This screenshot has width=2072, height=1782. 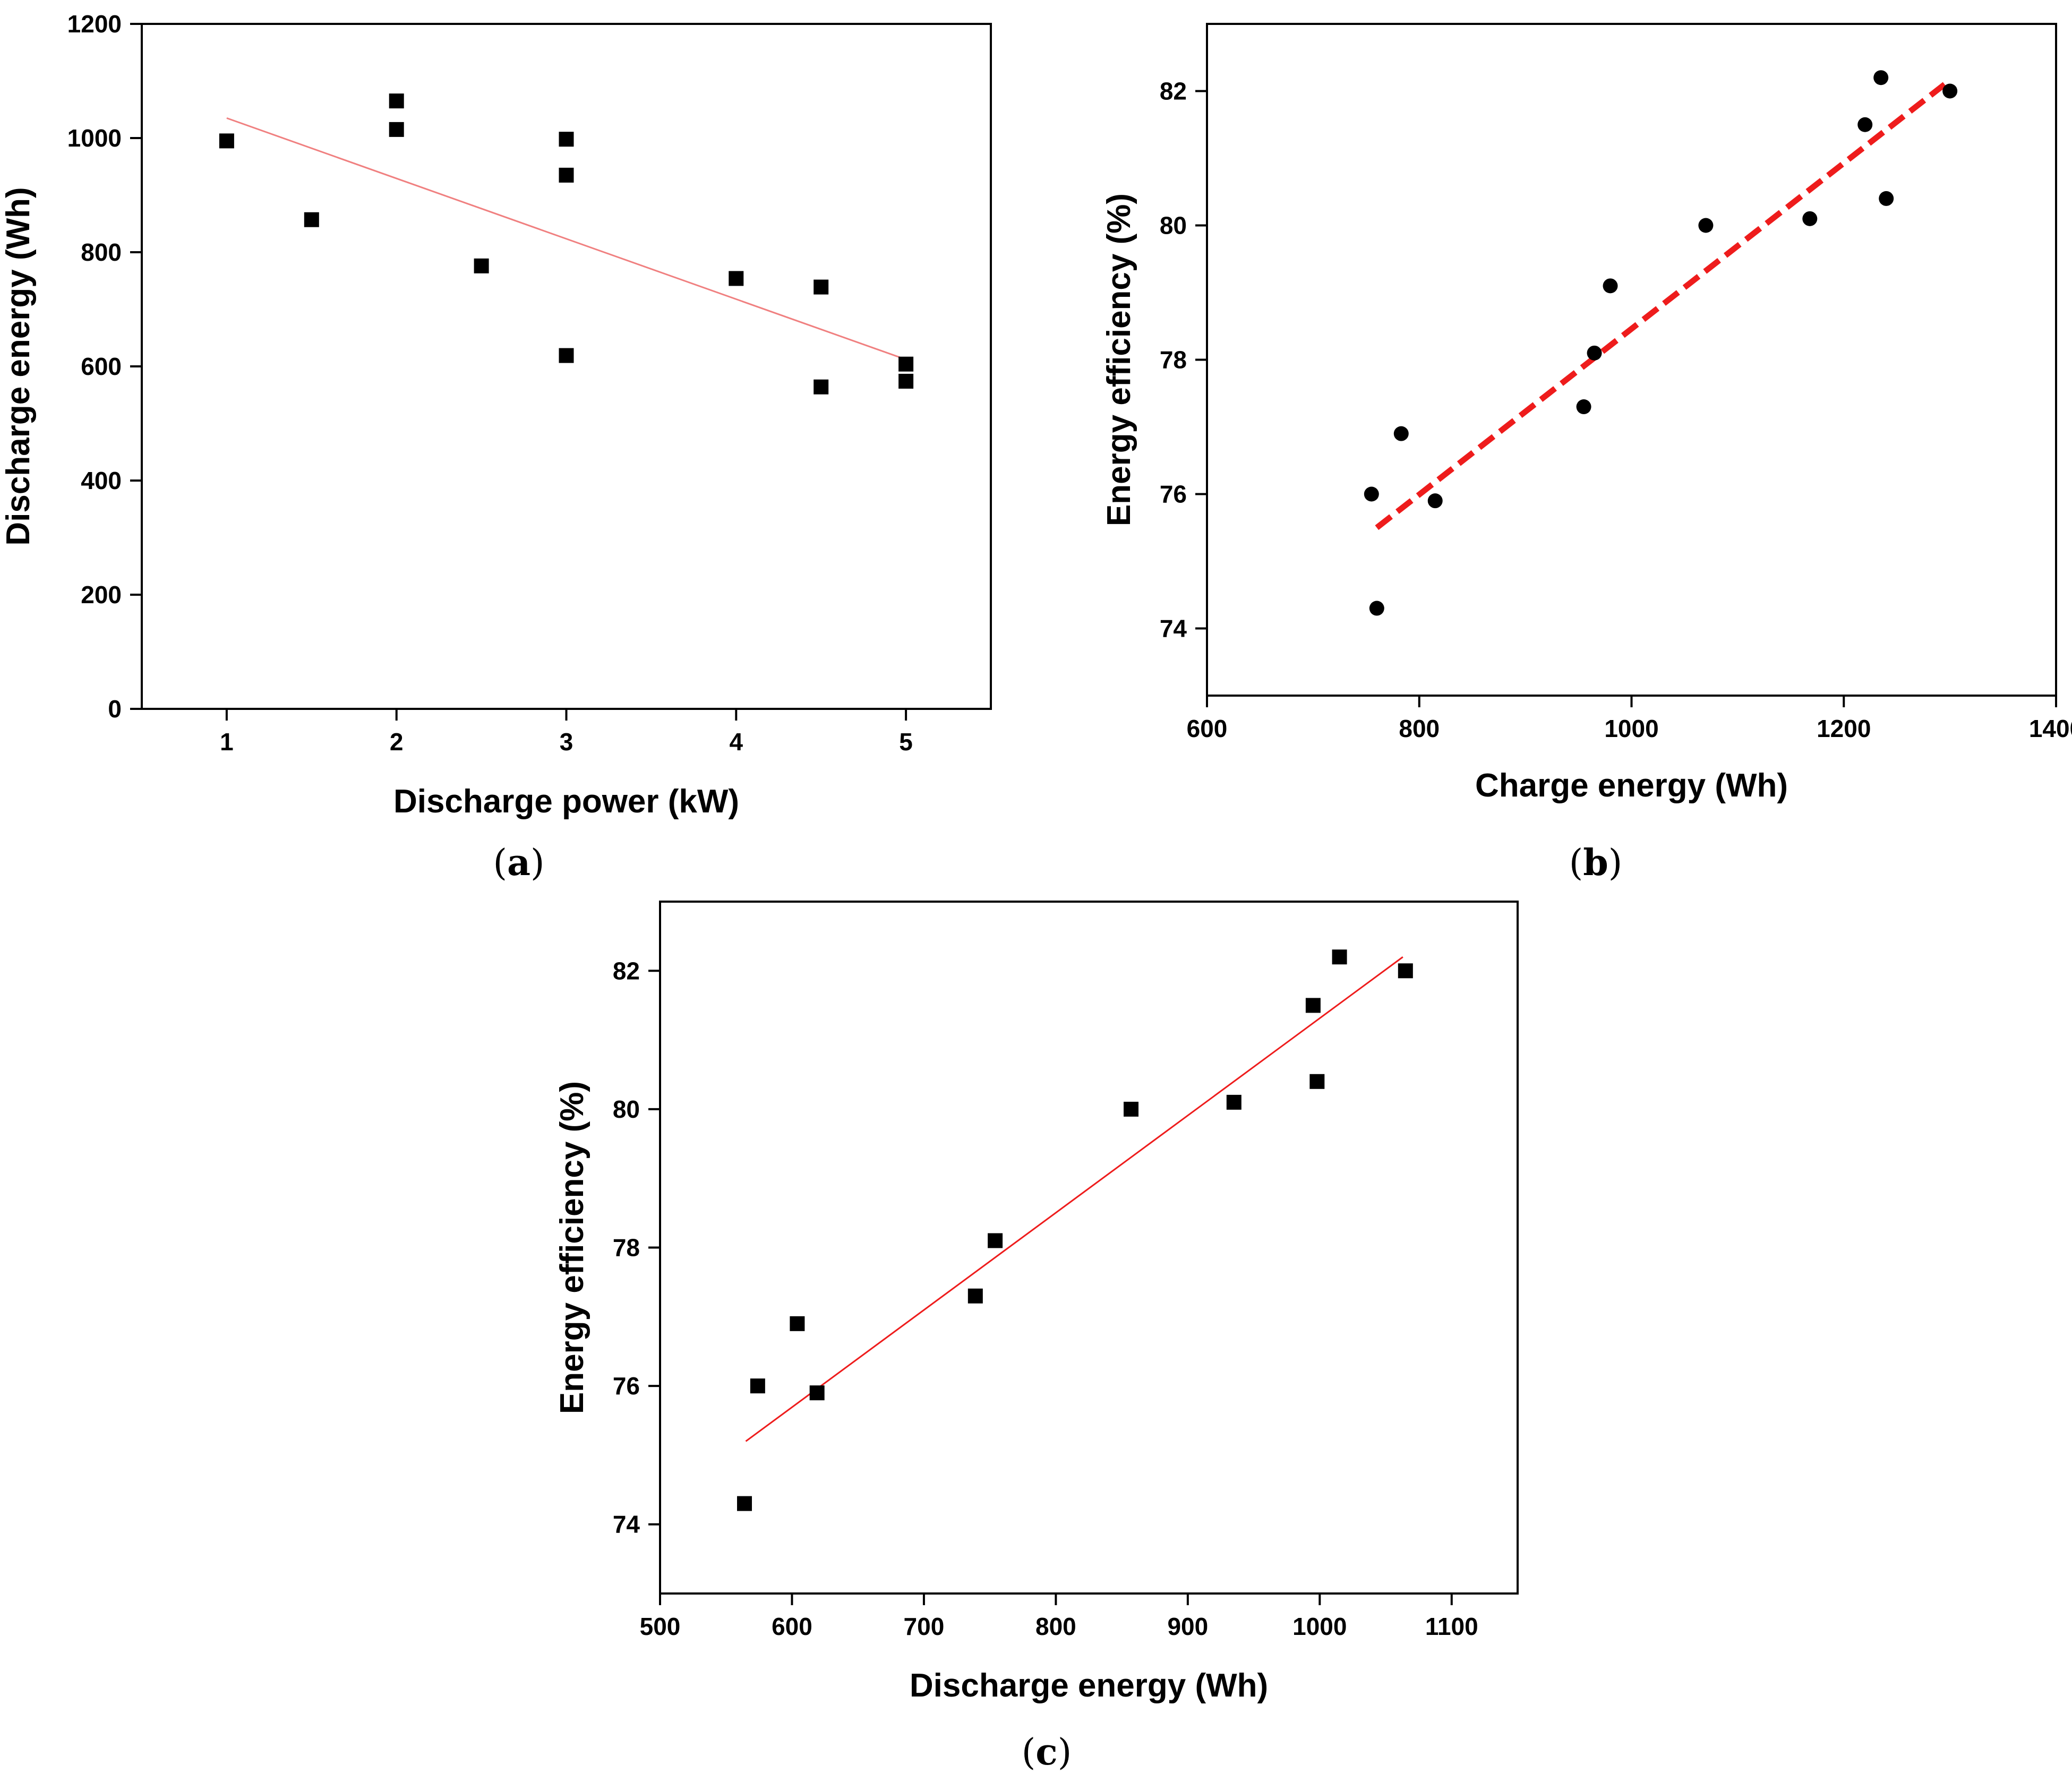 What do you see at coordinates (18, 366) in the screenshot?
I see `y-axis-title: Discharge energy (Wh)` at bounding box center [18, 366].